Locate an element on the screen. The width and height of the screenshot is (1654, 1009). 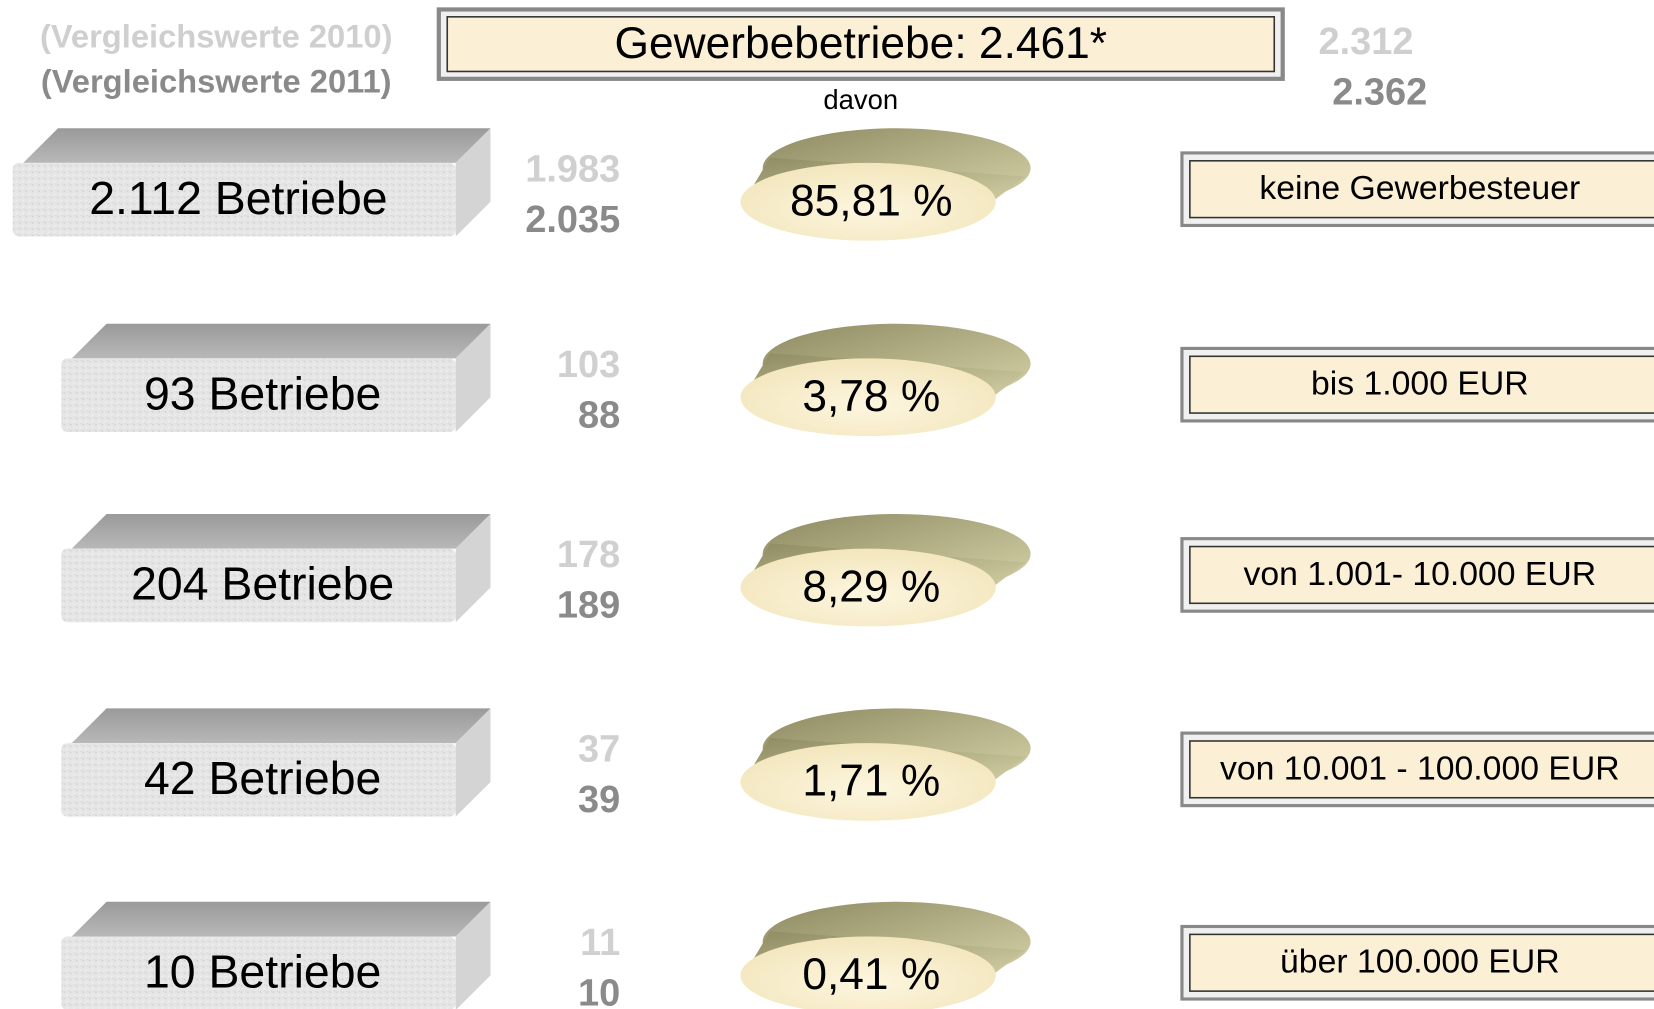
compare-2011: 39 is located at coordinates (599, 800).